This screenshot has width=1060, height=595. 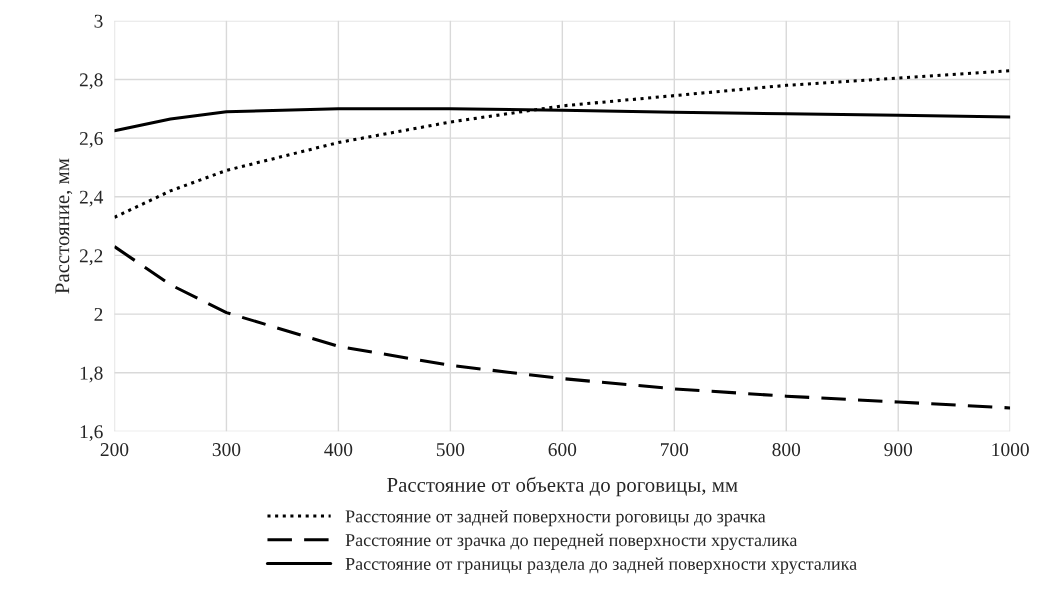 I want to click on y-tick-label: 2,8, so click(x=91, y=81).